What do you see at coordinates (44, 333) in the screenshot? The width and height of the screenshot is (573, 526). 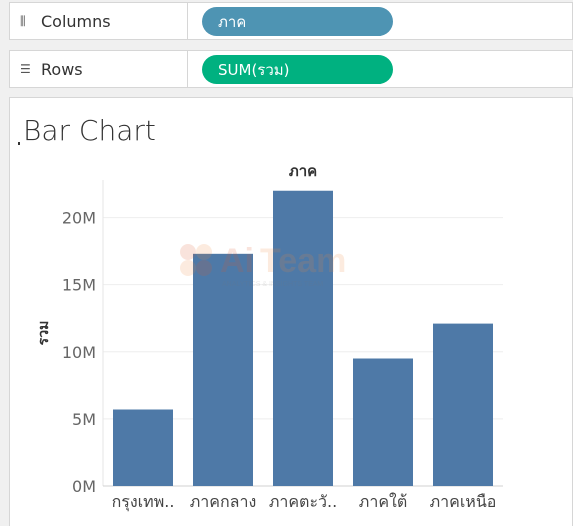 I see `y-axis-label: รวม` at bounding box center [44, 333].